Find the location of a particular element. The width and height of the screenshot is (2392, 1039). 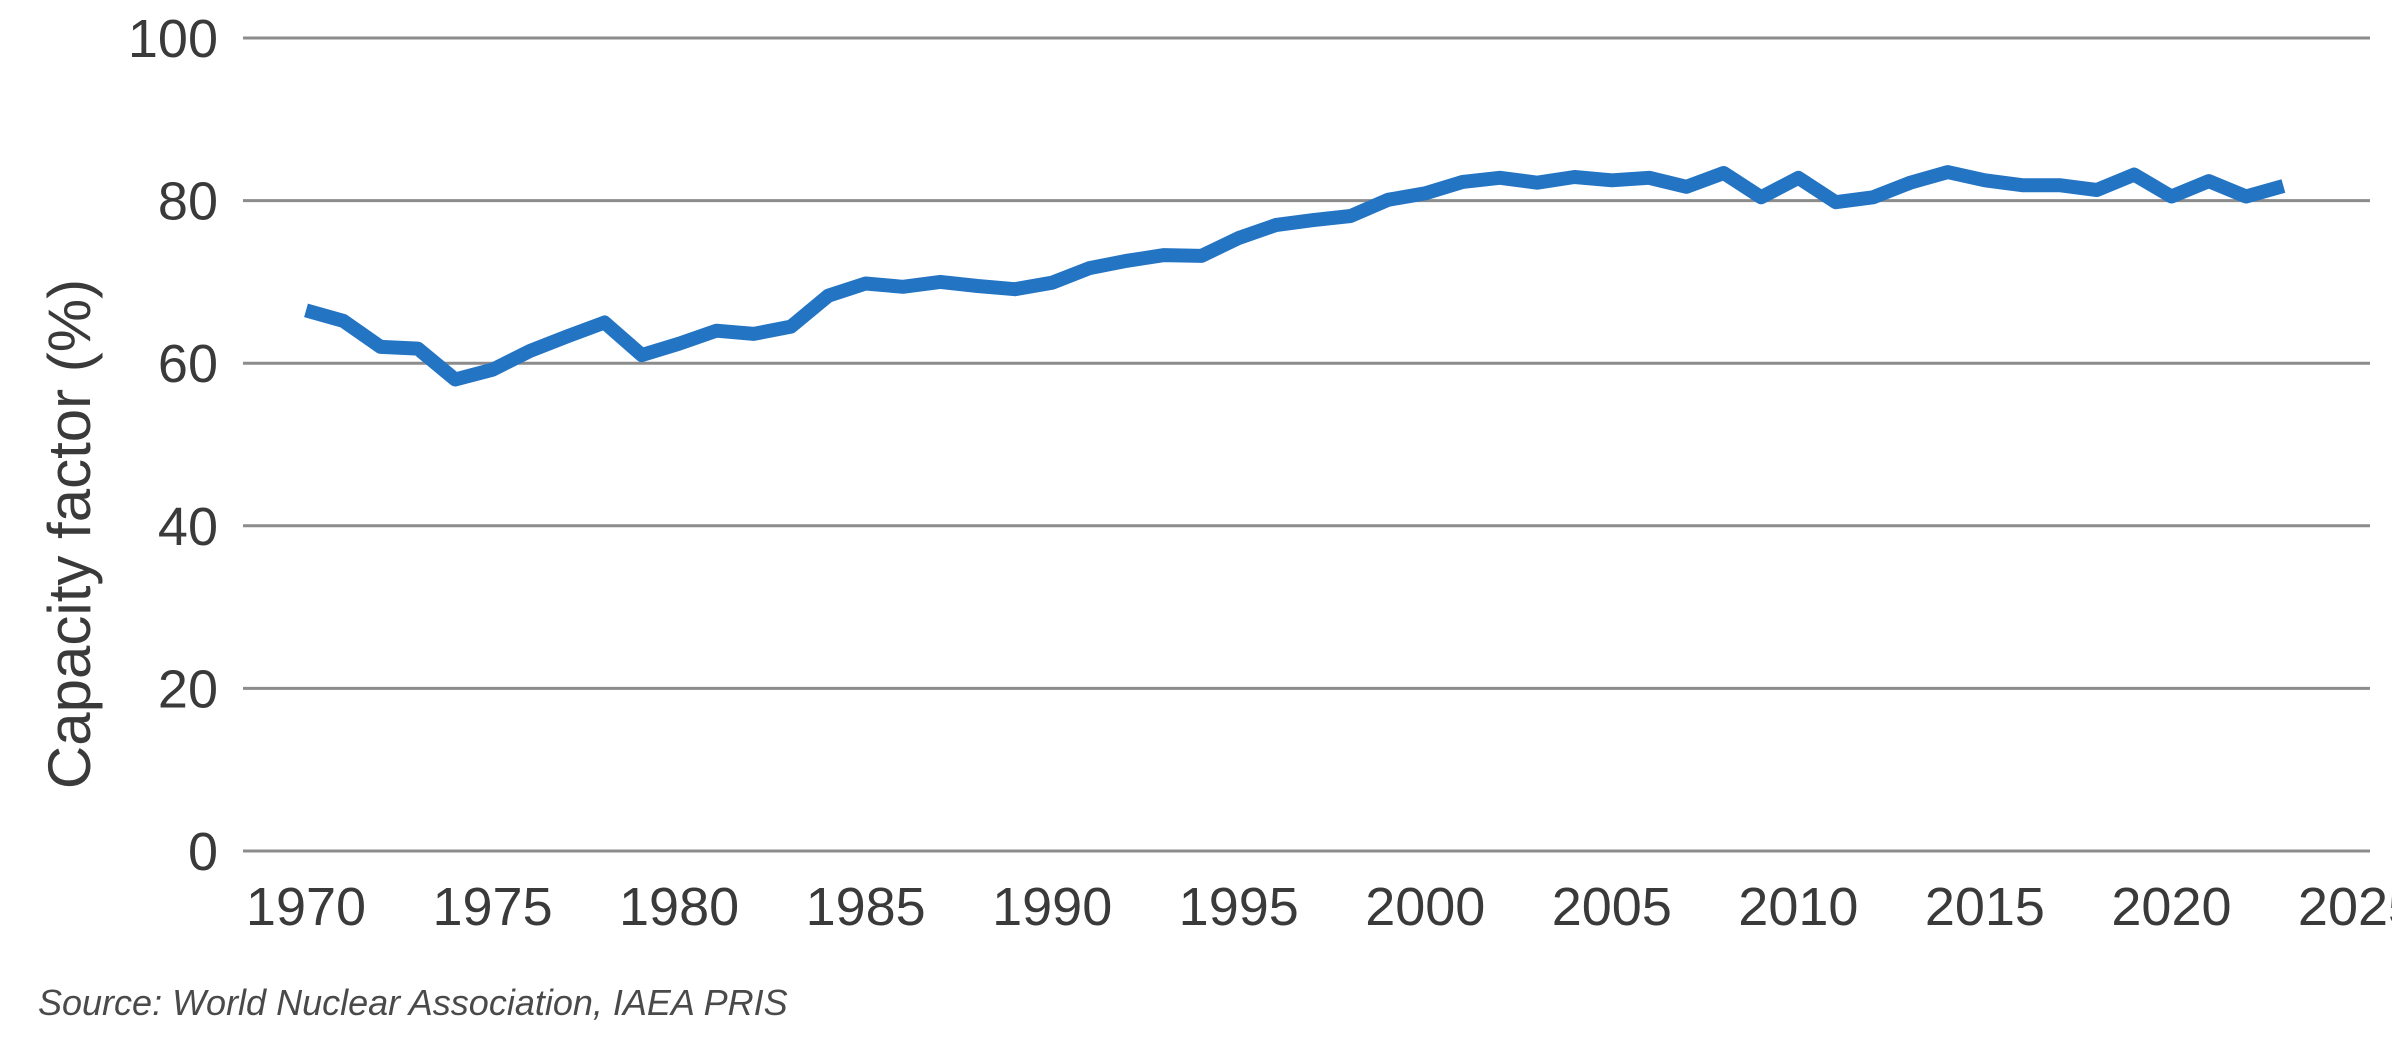

x-tick-label: 1990 is located at coordinates (1052, 907).